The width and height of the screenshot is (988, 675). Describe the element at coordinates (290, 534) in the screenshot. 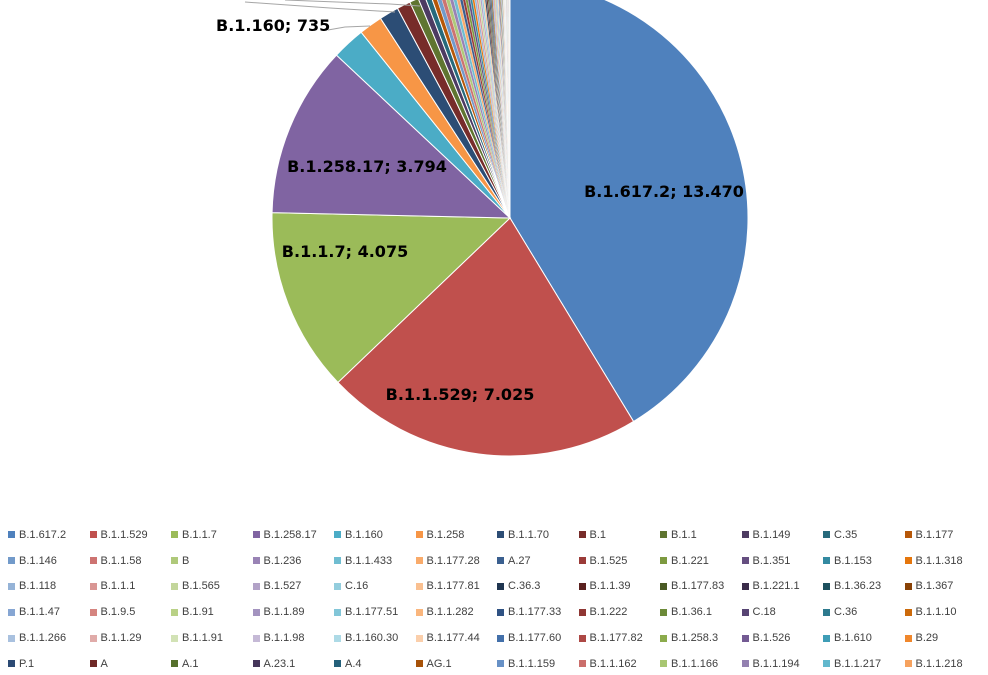

I see `legend-label: B.1.258.17` at that location.